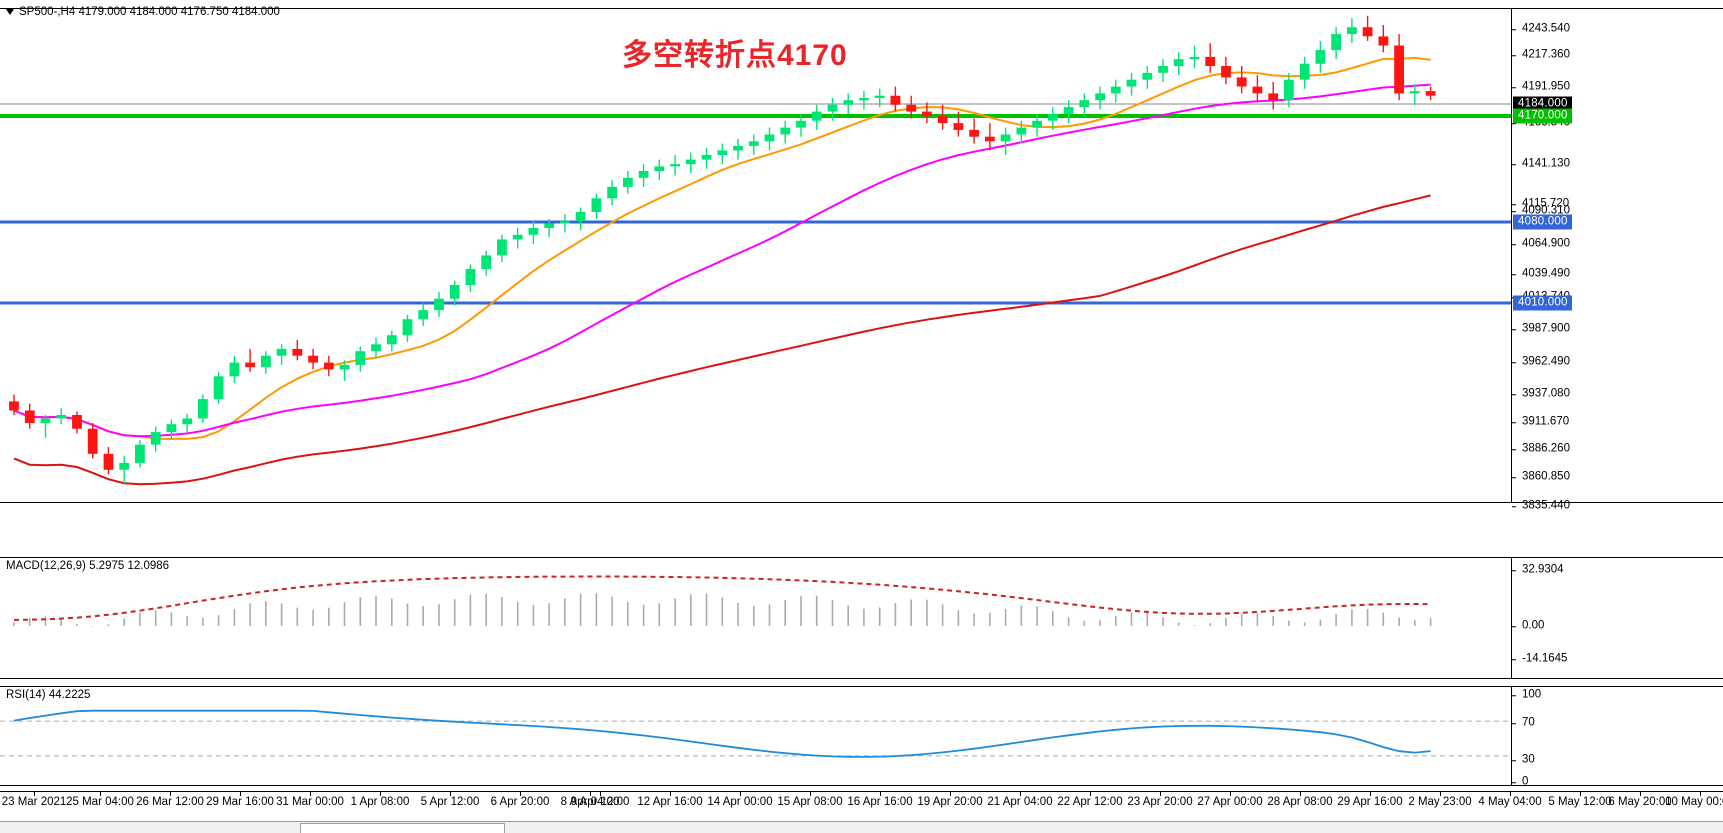 The image size is (1723, 833). Describe the element at coordinates (1541, 506) in the screenshot. I see `price-tick: 3835.440` at that location.